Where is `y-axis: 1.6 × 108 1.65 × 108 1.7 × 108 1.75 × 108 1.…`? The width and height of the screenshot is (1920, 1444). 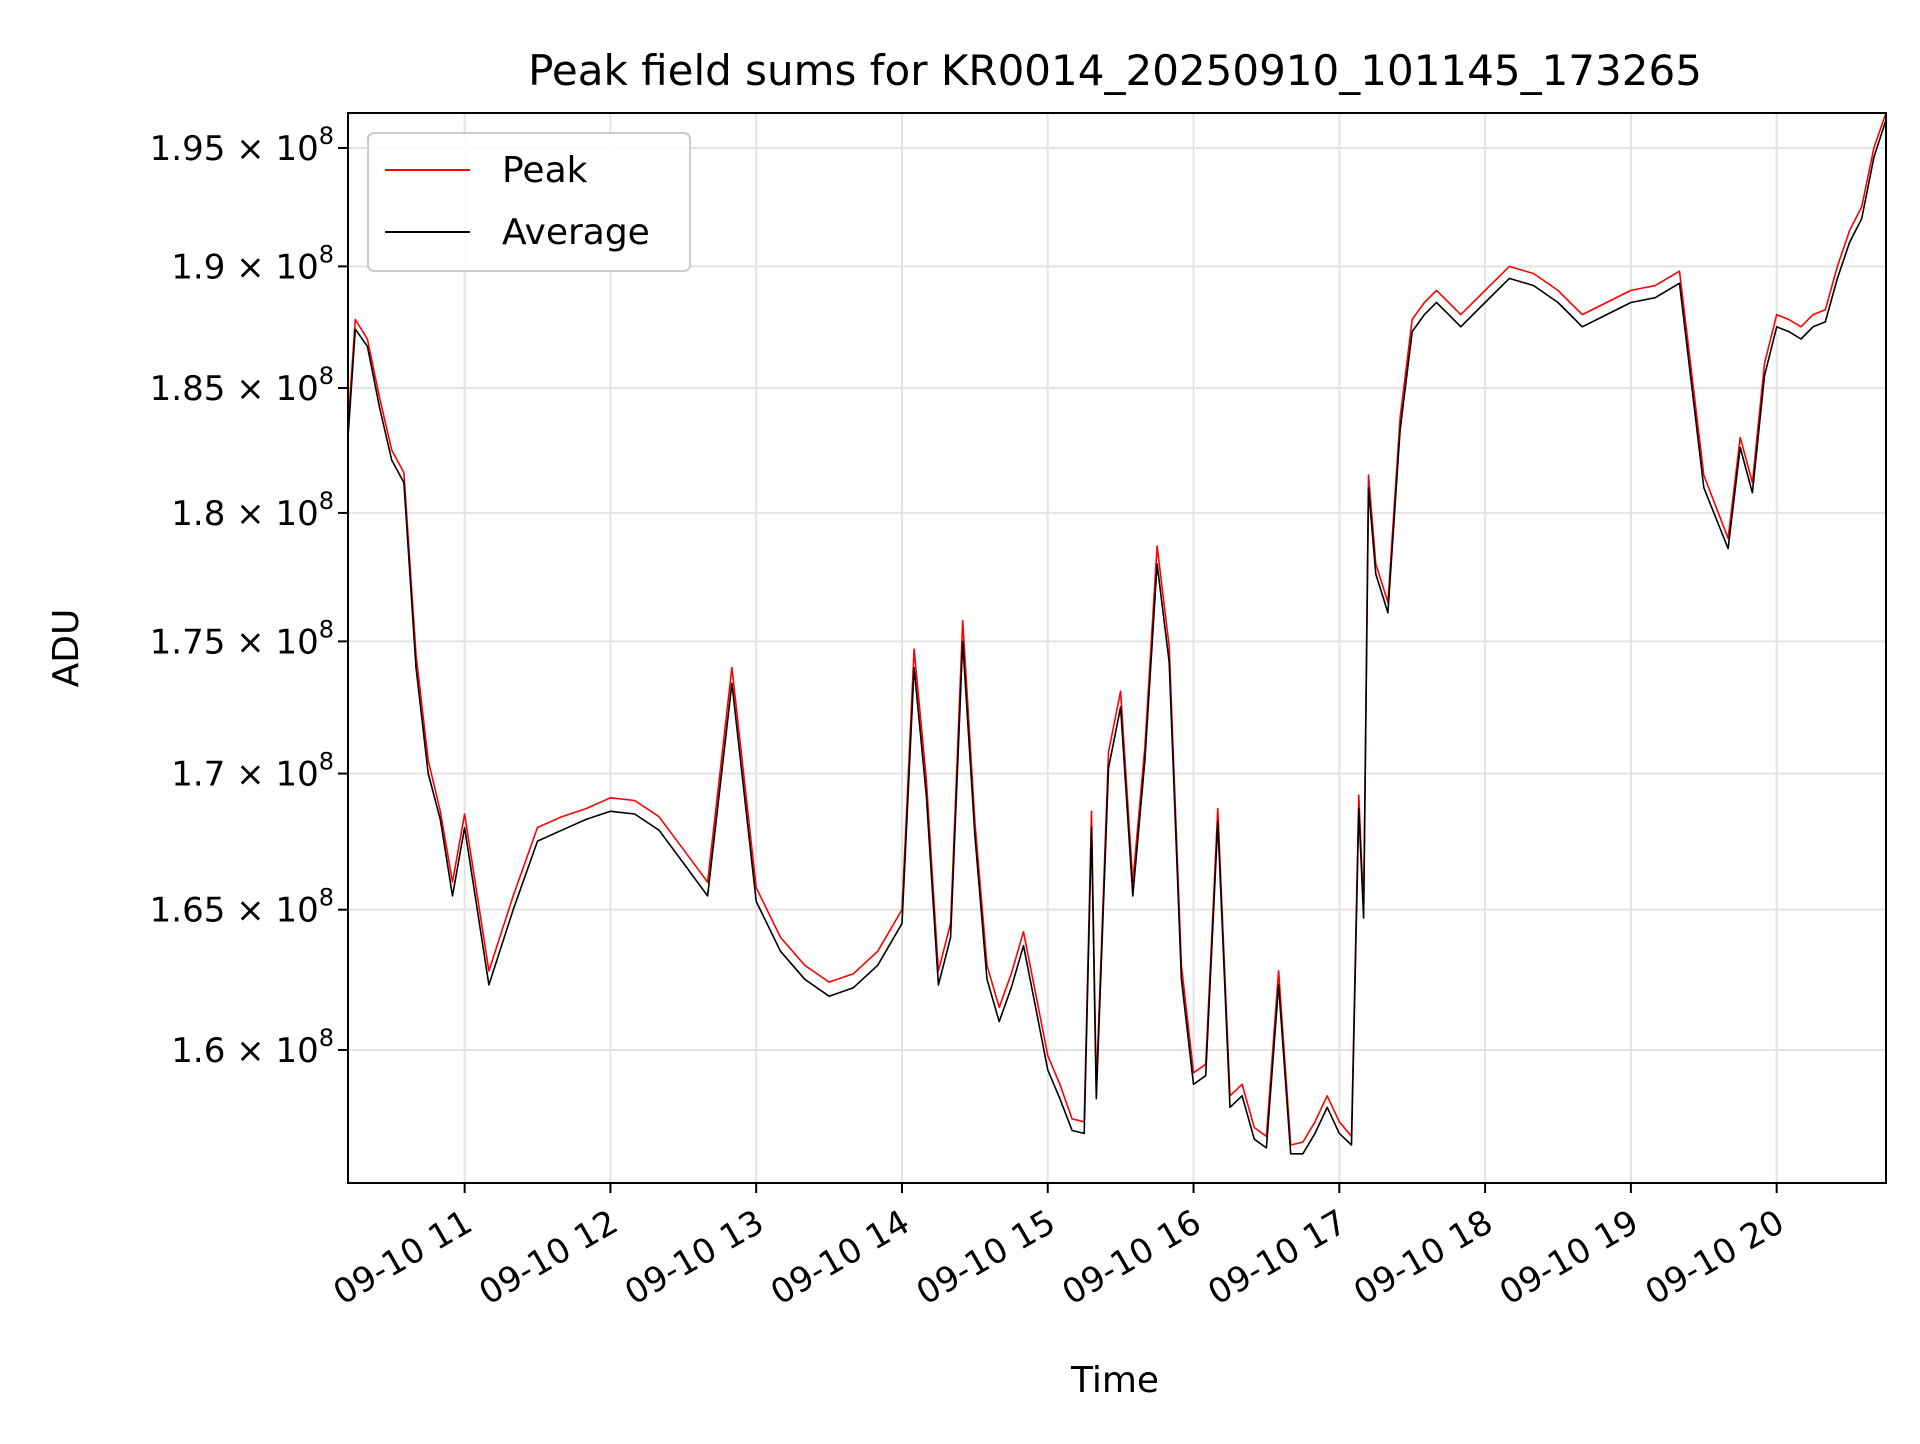
y-axis: 1.6 × 108 1.65 × 108 1.7 × 108 1.75 × 108 1.… is located at coordinates (249, 596).